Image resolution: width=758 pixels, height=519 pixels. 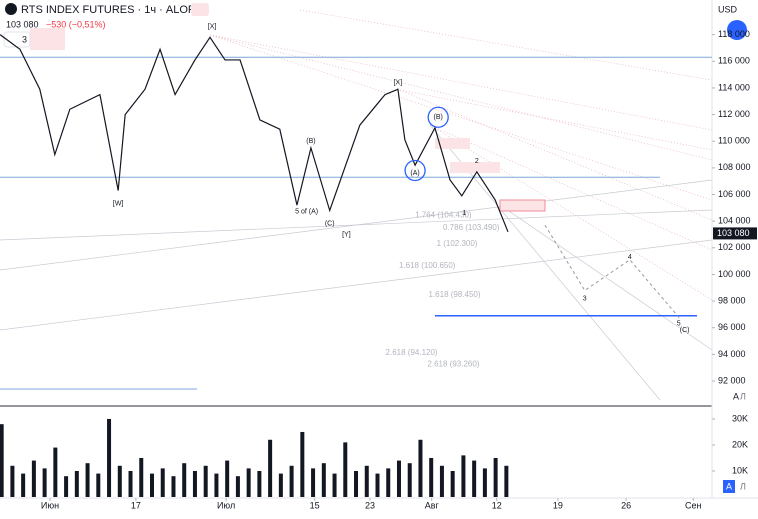 What do you see at coordinates (740, 444) in the screenshot?
I see `y-tick-label: 20K` at bounding box center [740, 444].